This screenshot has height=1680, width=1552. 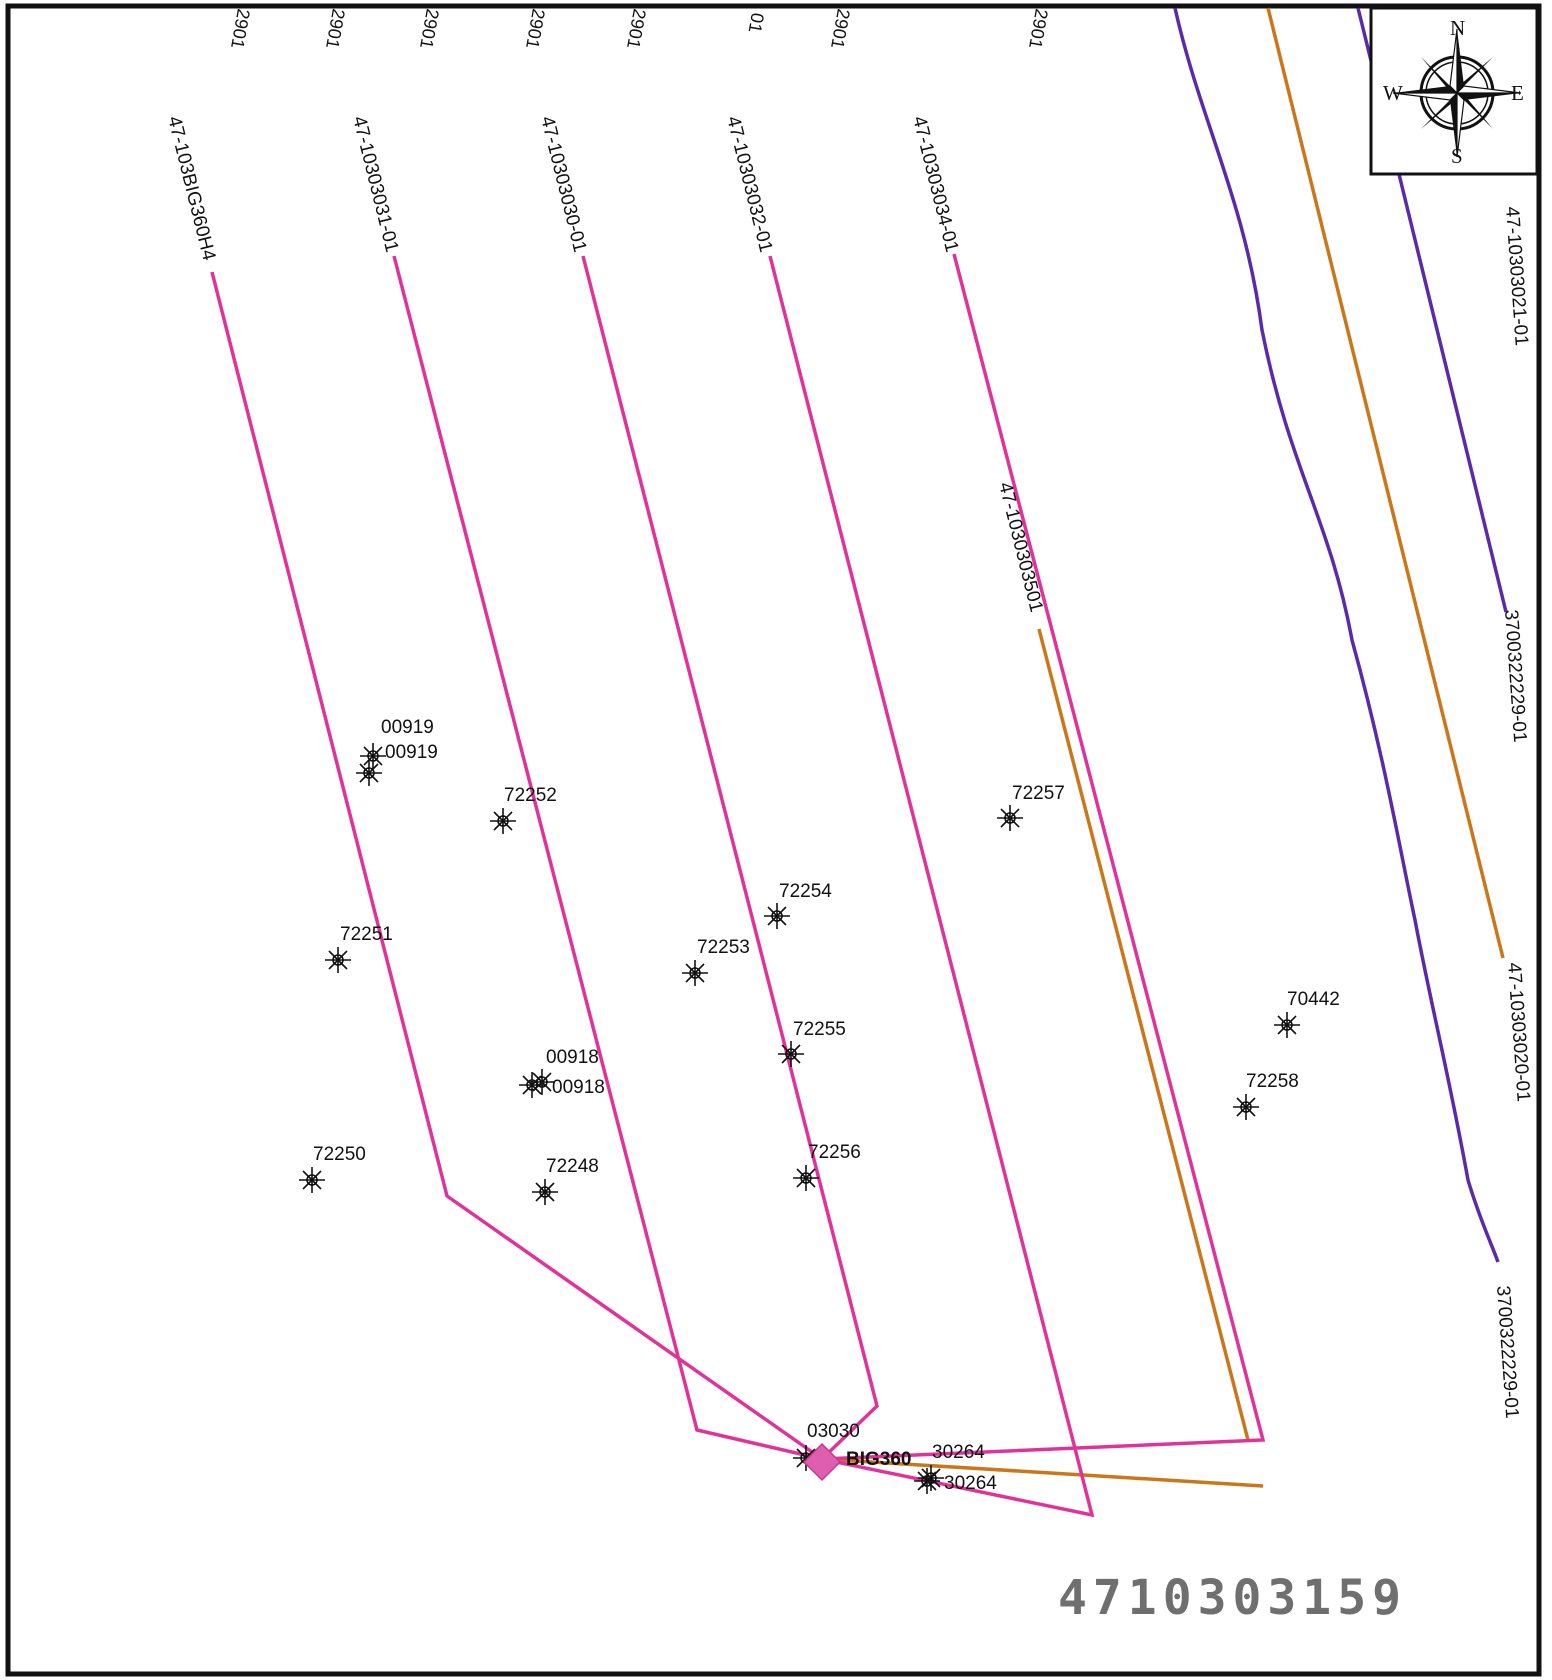 I want to click on lateral-label: 47-10303031-01, so click(x=375, y=184).